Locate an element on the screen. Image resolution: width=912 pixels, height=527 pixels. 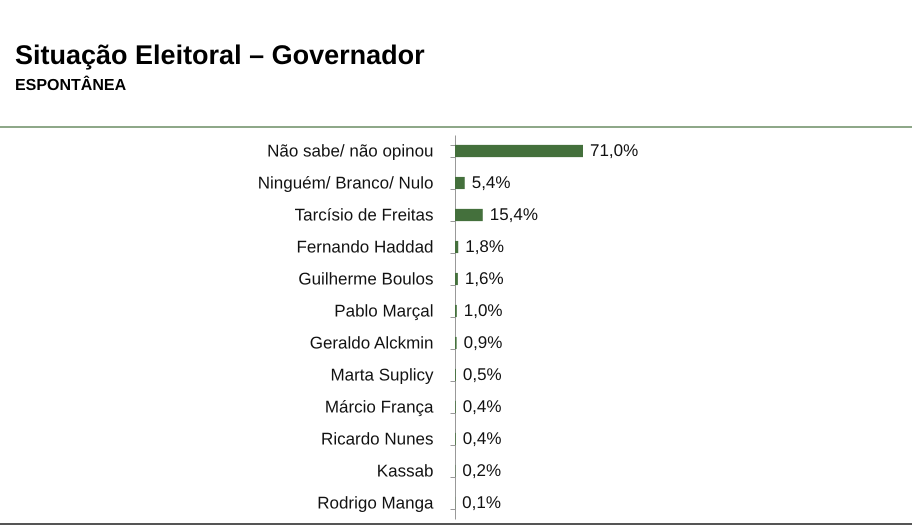
text: Situação Eleitoral – Governador is located at coordinates (220, 55).